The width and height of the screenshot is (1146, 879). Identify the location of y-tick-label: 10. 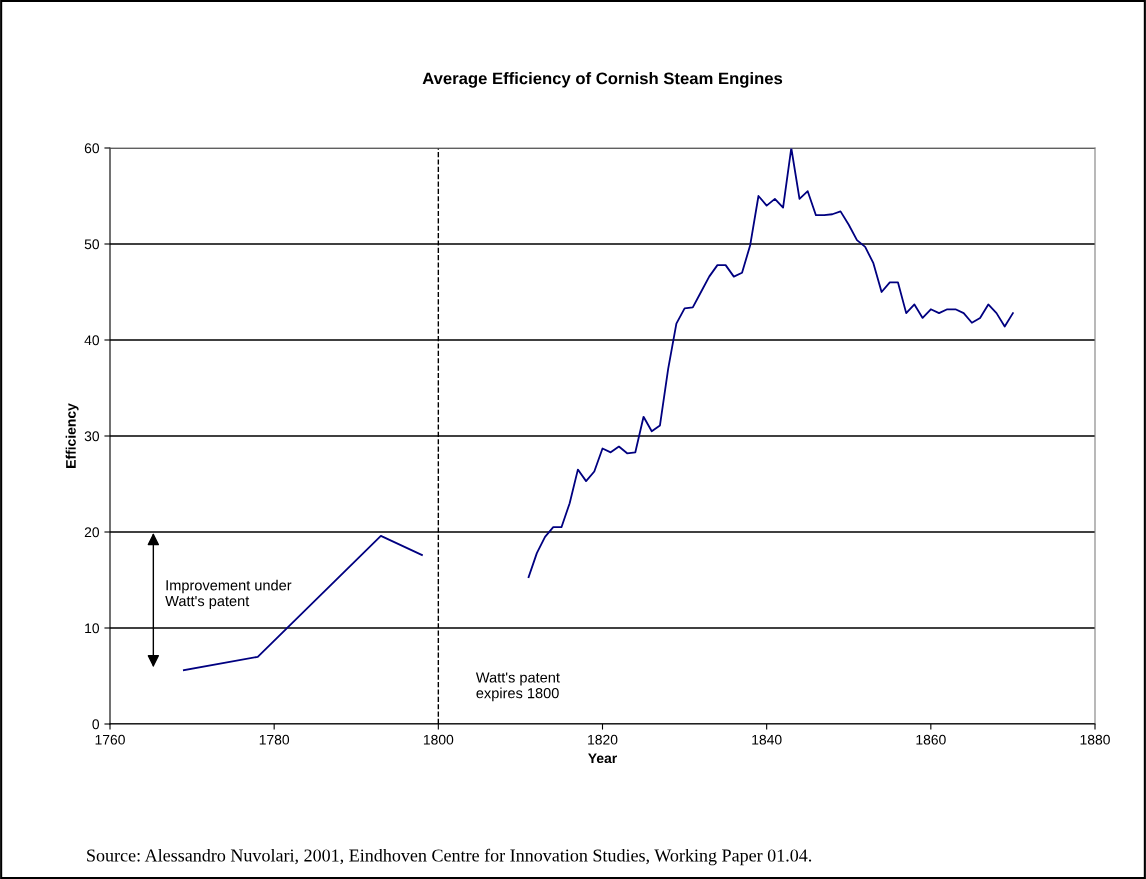
(92, 628).